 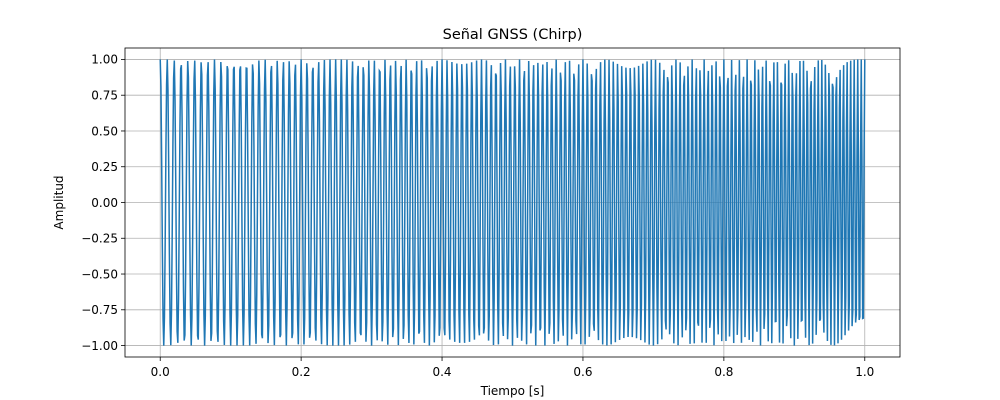 What do you see at coordinates (99, 346) in the screenshot?
I see `y-tick-label: −1.00` at bounding box center [99, 346].